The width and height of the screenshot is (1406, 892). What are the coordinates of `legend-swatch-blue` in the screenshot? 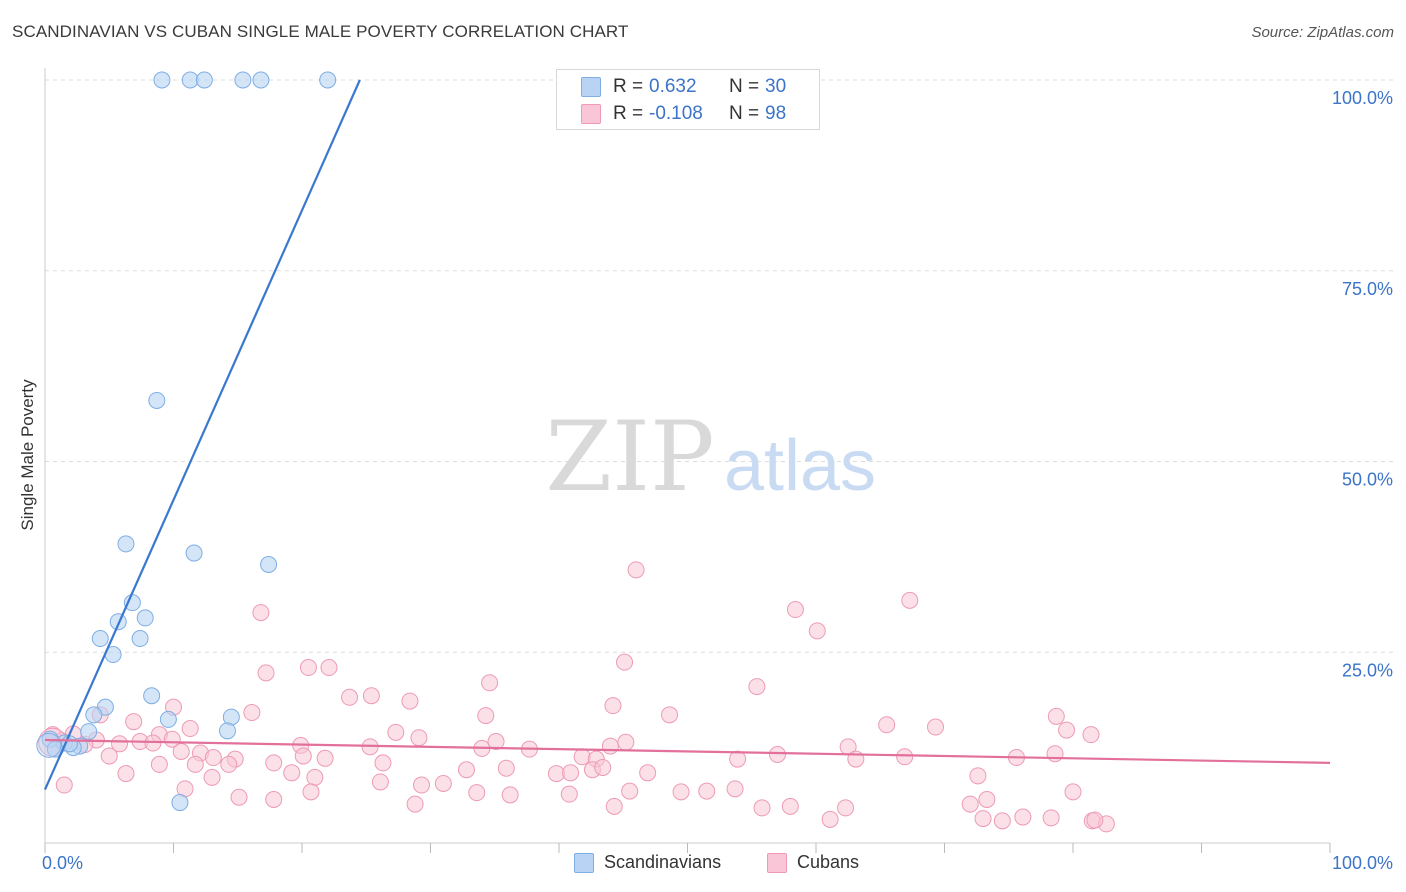 It's located at (591, 87).